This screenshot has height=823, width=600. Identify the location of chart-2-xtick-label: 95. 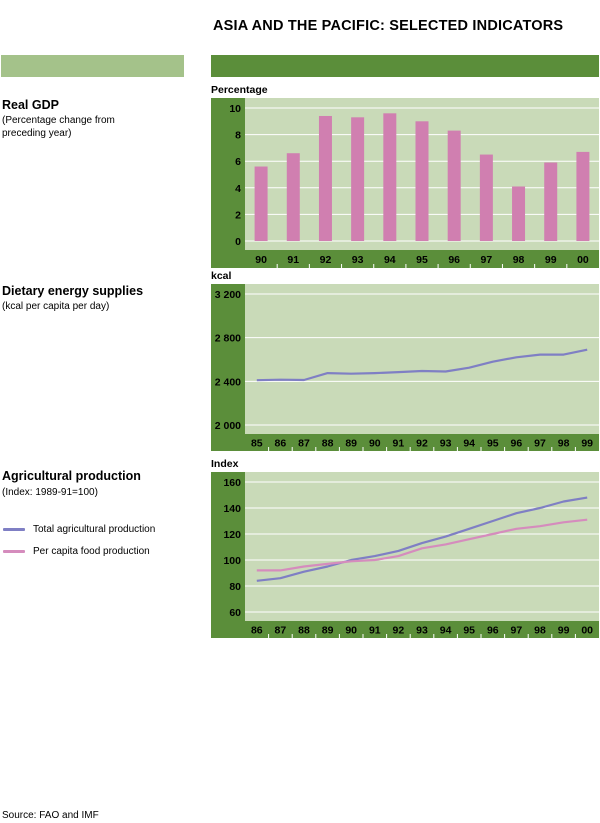
(469, 631).